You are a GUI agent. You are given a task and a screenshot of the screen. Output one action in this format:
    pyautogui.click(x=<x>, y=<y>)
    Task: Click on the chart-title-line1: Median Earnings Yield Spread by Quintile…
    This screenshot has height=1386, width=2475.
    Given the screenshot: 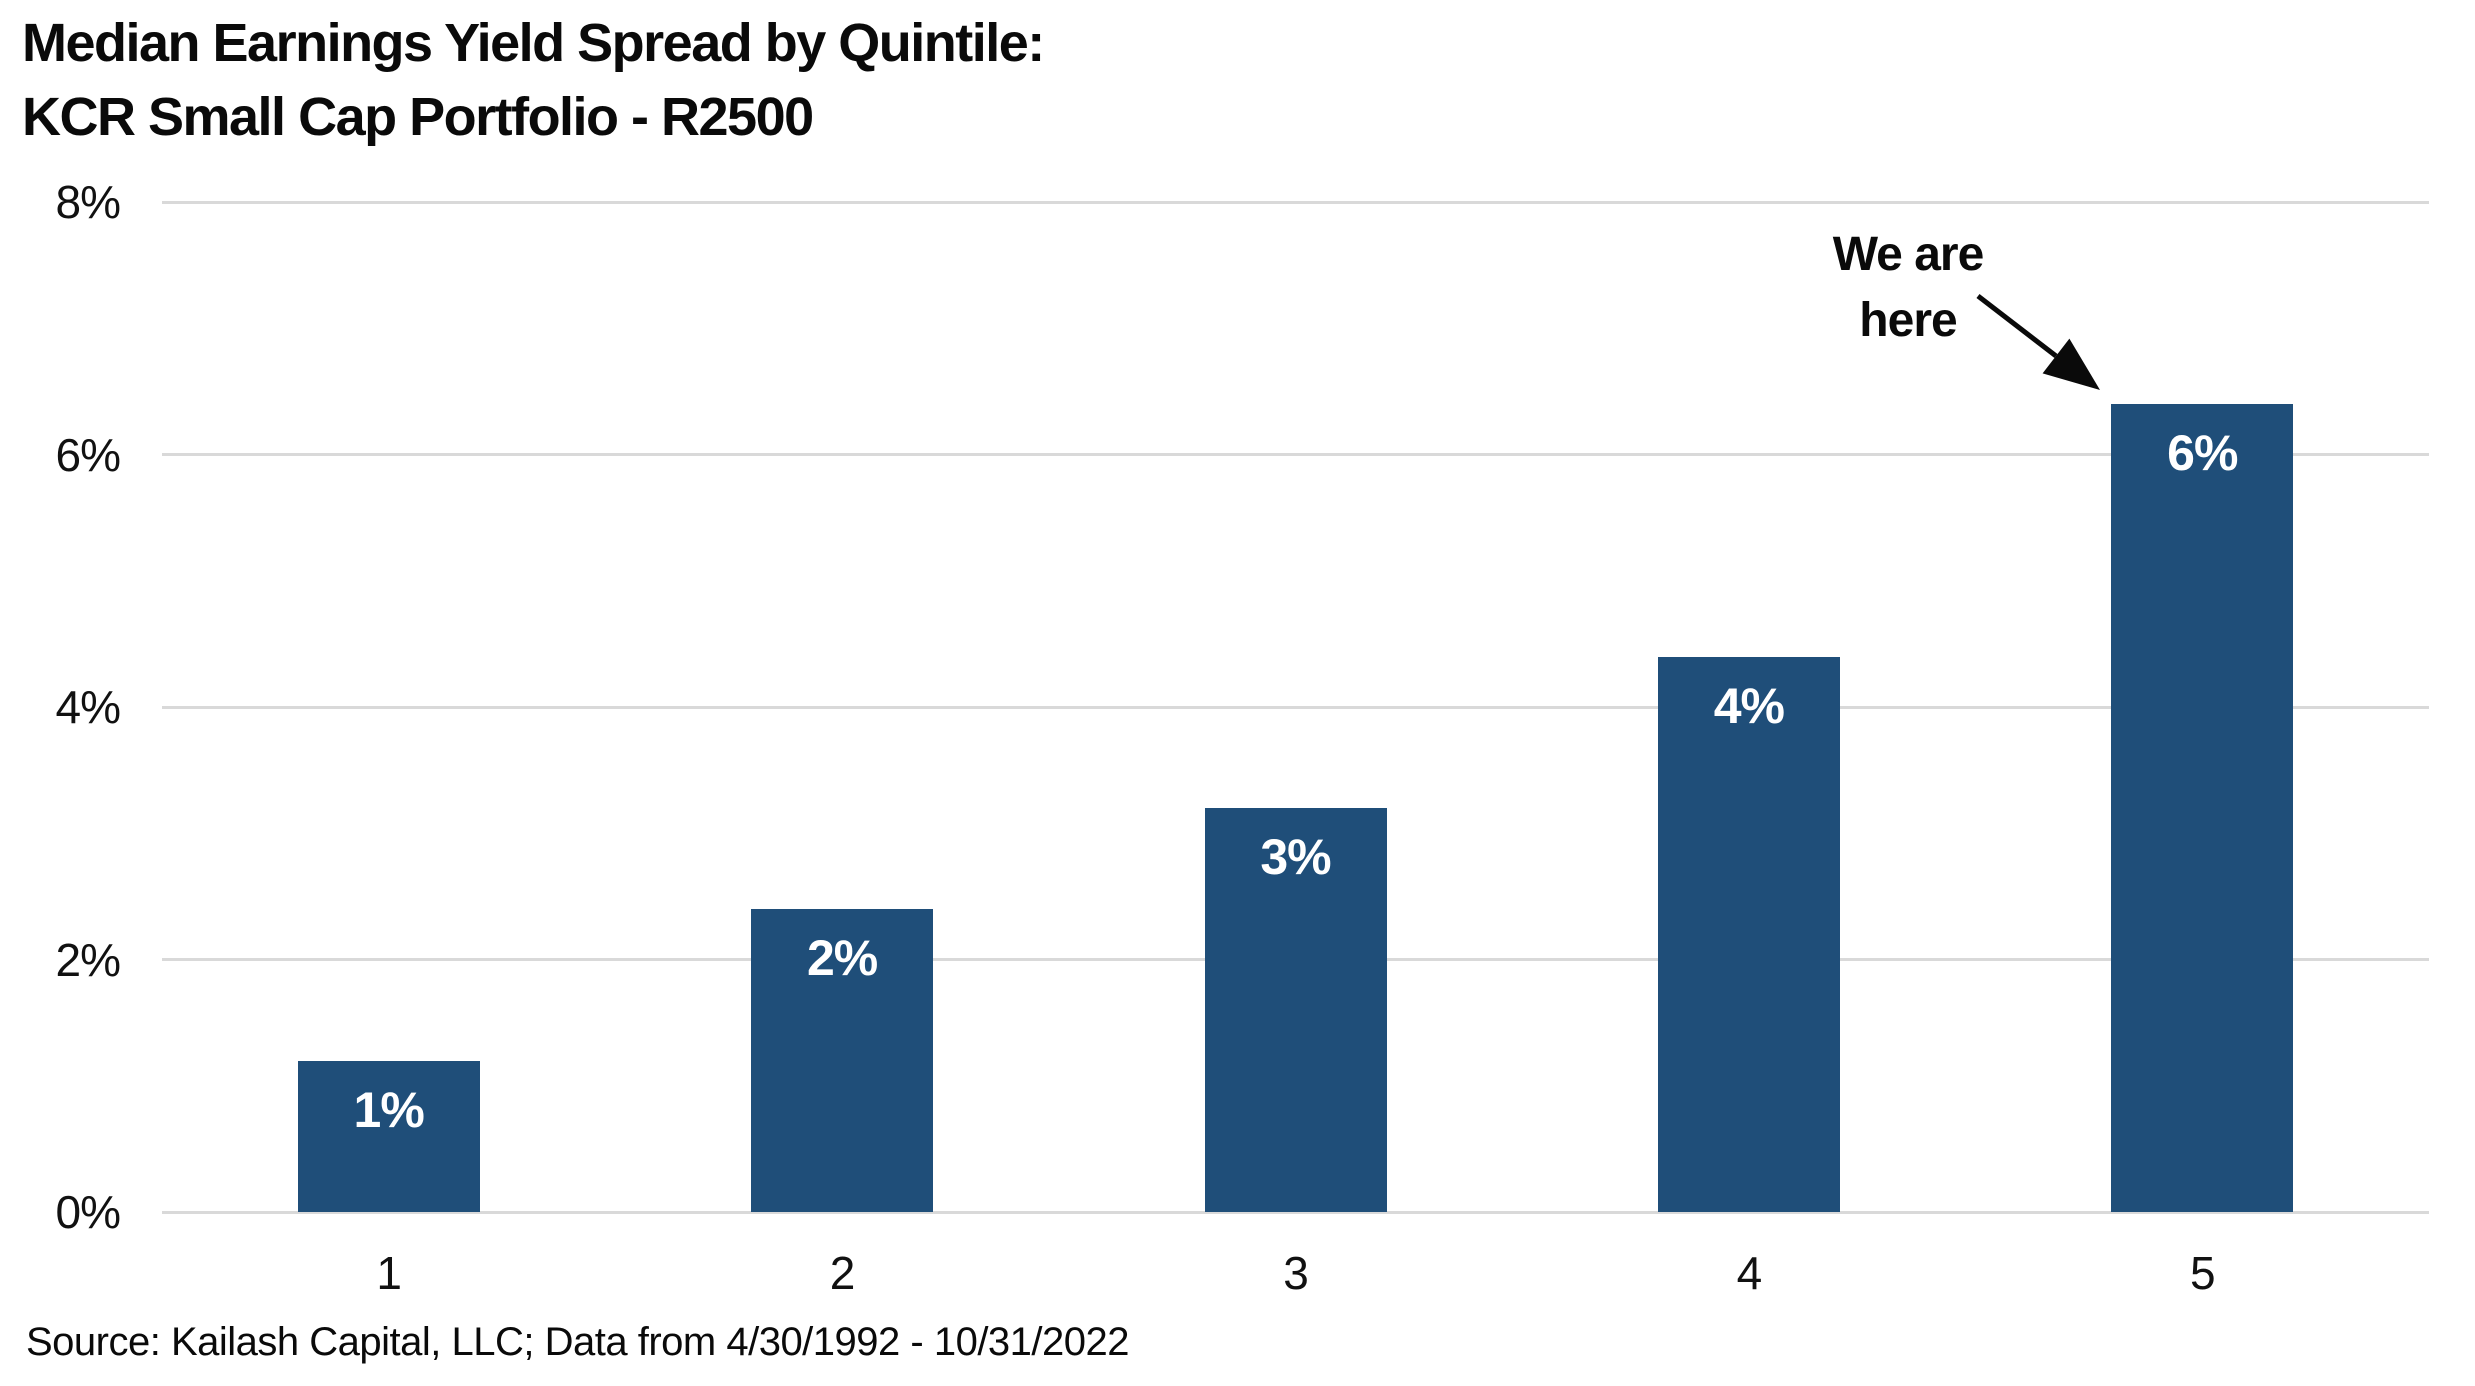 What is the action you would take?
    pyautogui.click(x=533, y=43)
    